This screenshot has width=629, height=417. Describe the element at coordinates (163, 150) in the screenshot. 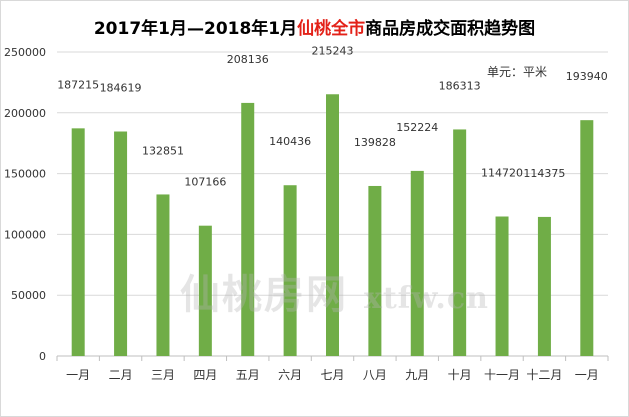

I see `data-label: 132851` at that location.